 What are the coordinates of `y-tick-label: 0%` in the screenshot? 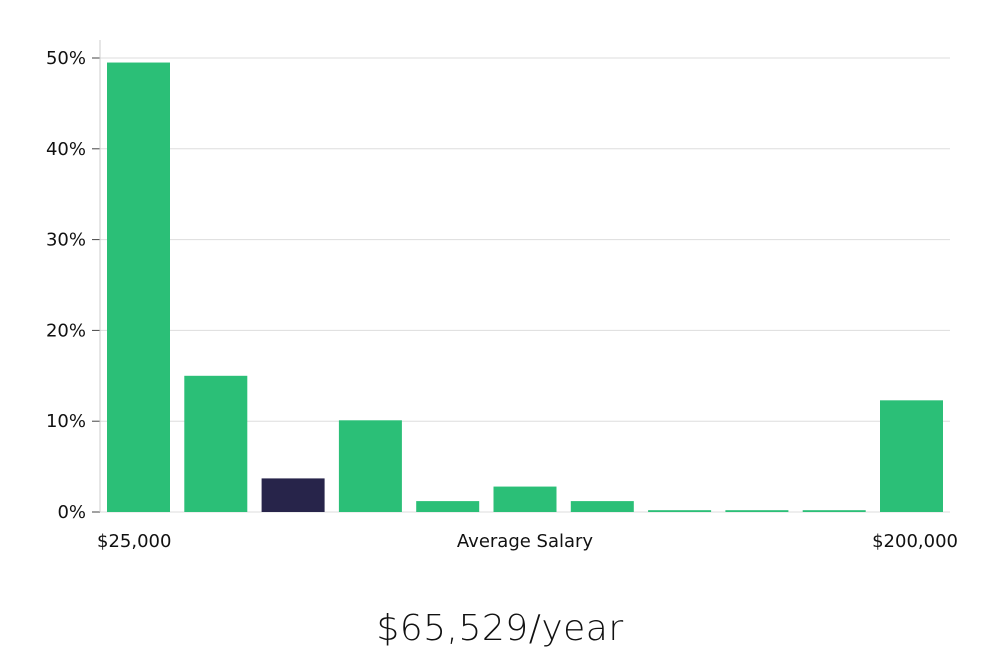 It's located at (71, 512).